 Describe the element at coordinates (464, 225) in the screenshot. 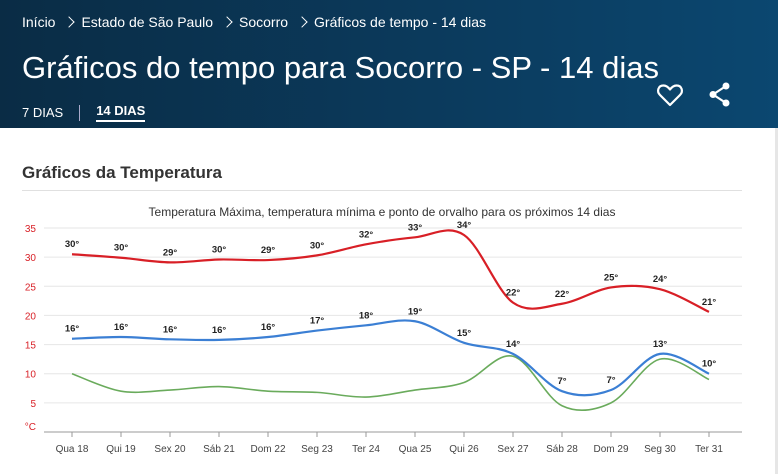

I see `data-label-max: 34°` at that location.